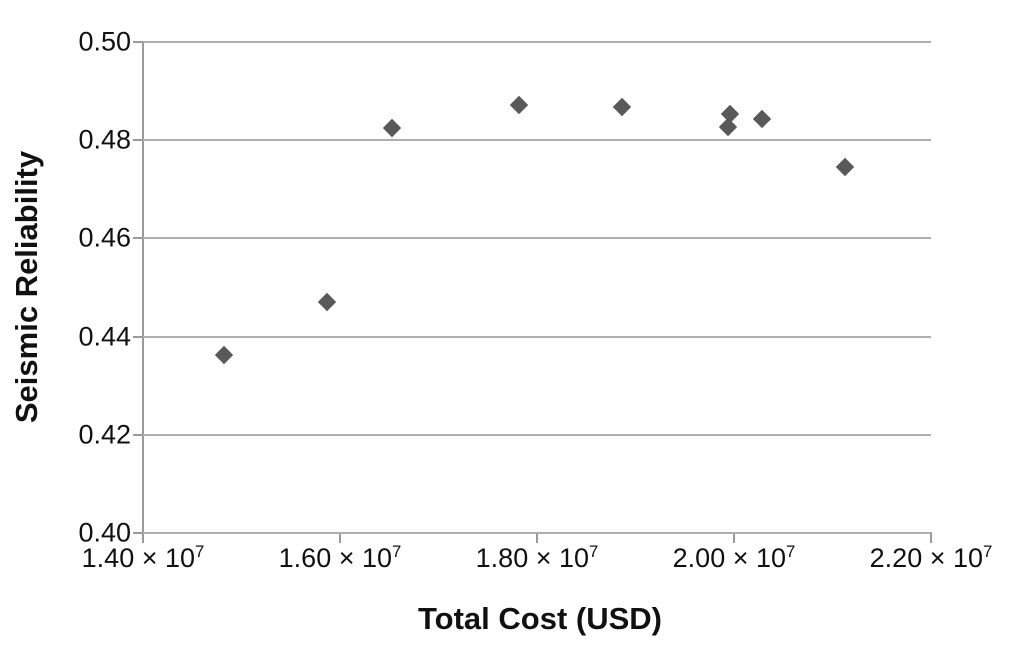  Describe the element at coordinates (104, 434) in the screenshot. I see `y-axis-tick-label: 0.42` at that location.